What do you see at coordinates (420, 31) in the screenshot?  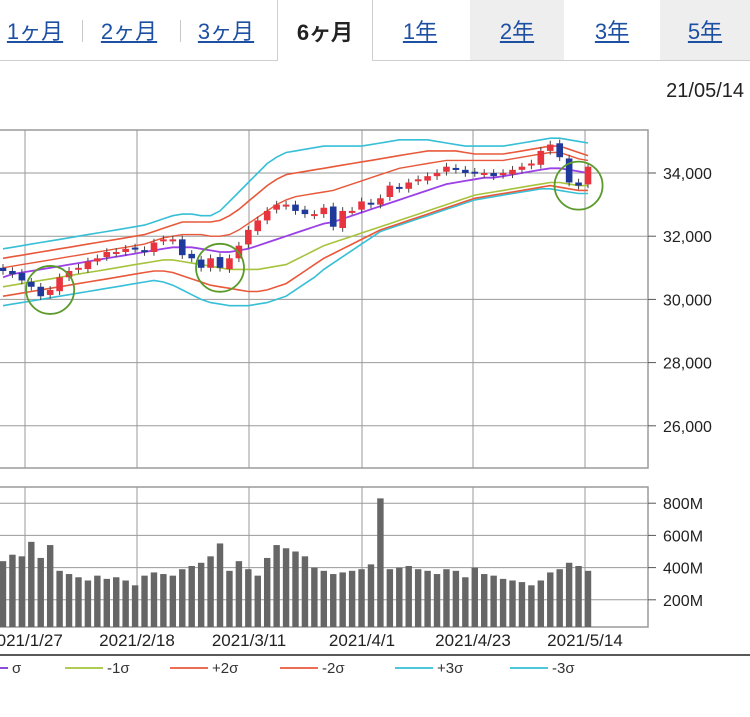 I see `tab-1-year: 1年` at bounding box center [420, 31].